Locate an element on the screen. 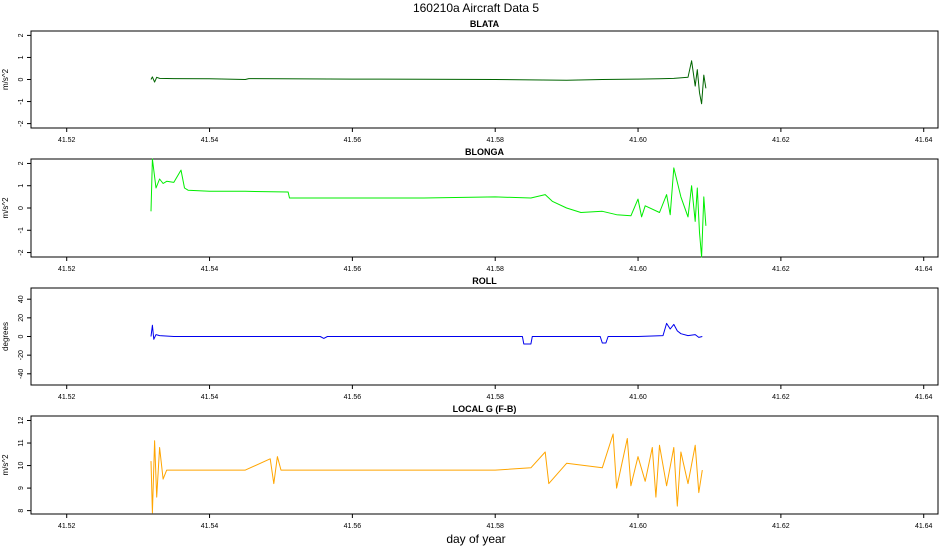  series-line-roll is located at coordinates (426, 333).